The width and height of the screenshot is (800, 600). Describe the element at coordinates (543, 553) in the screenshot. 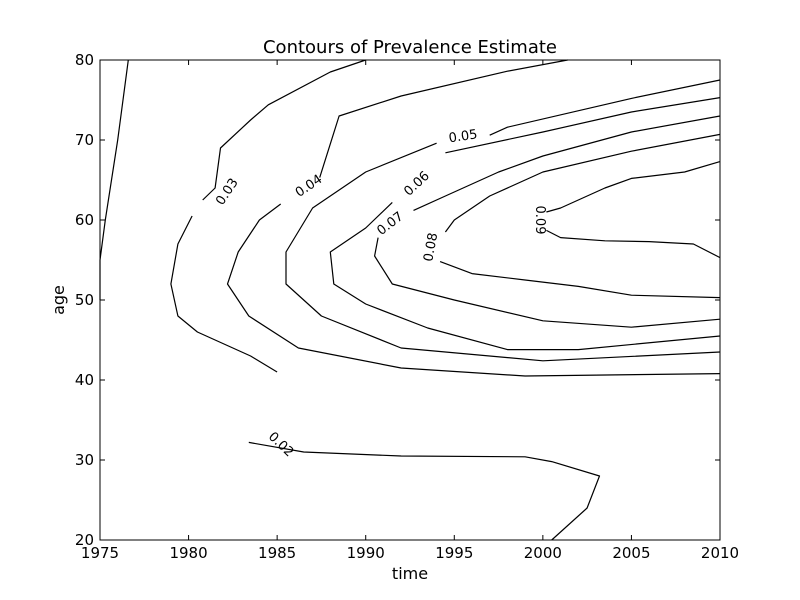

I see `x-tick-label: 2000` at that location.